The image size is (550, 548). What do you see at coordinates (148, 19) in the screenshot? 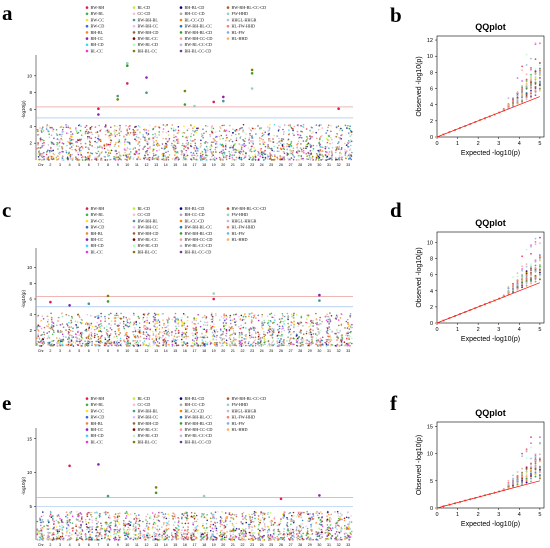
I see `legend-entry: BW-BH-BL` at bounding box center [148, 19].